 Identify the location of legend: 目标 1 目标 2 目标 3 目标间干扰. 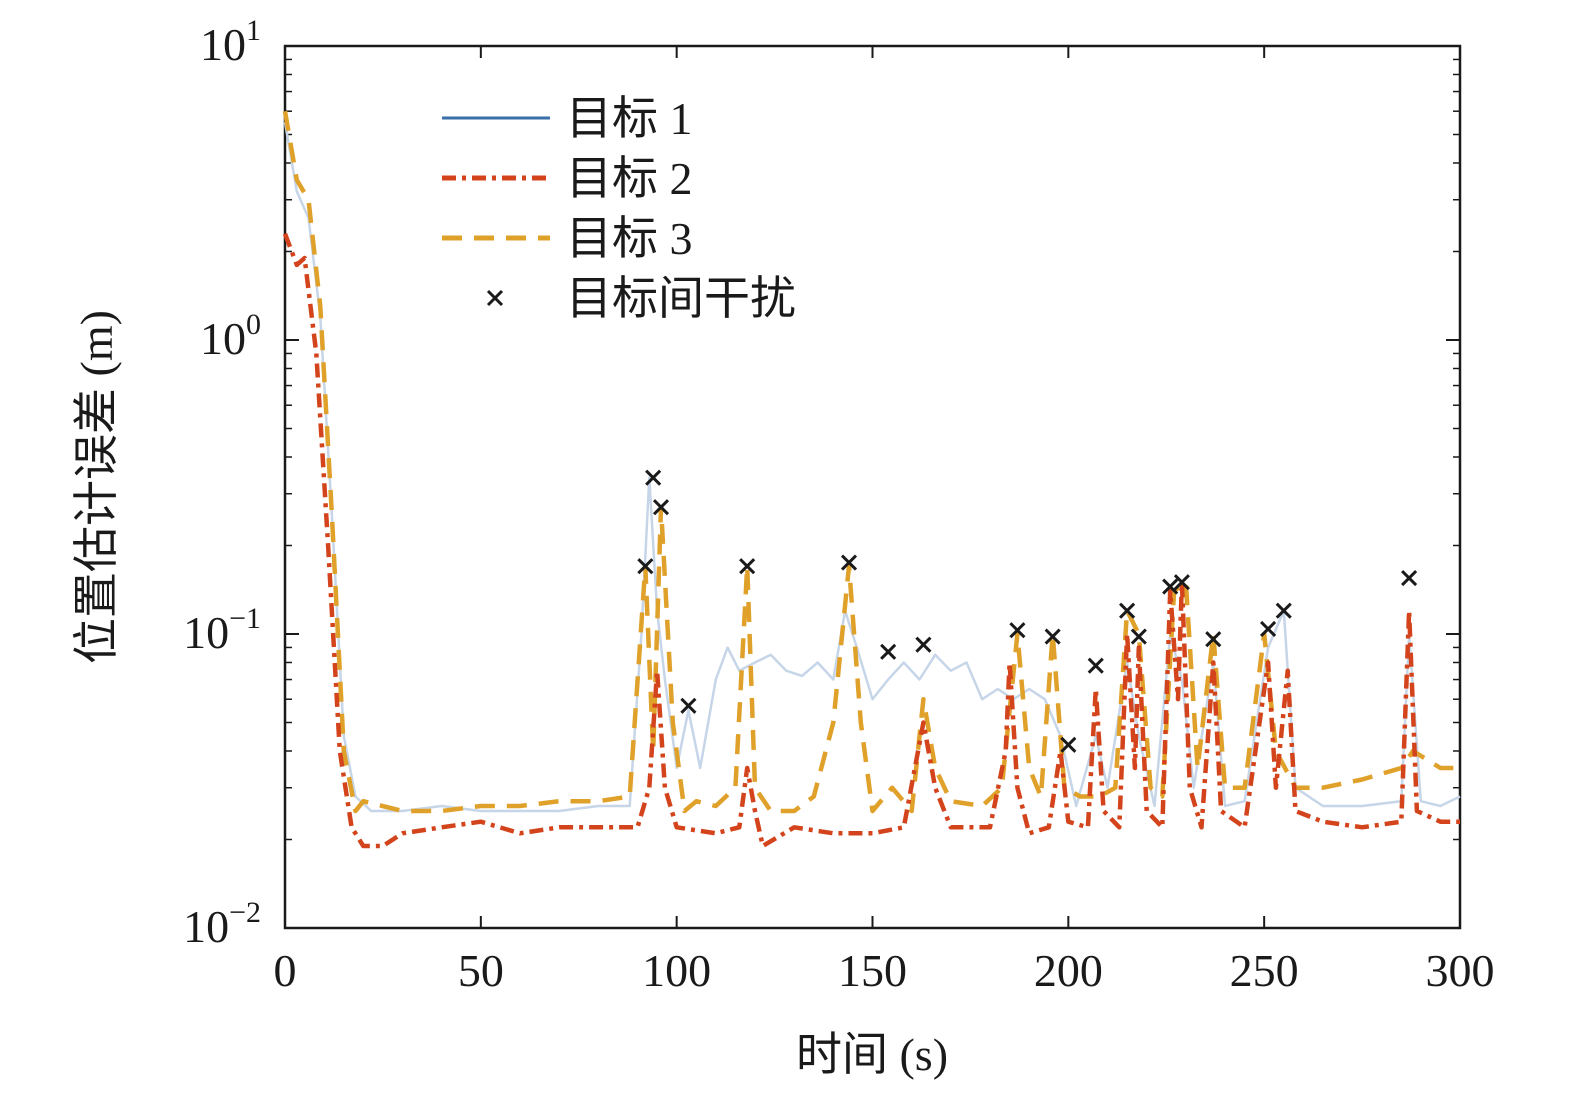
(619, 208).